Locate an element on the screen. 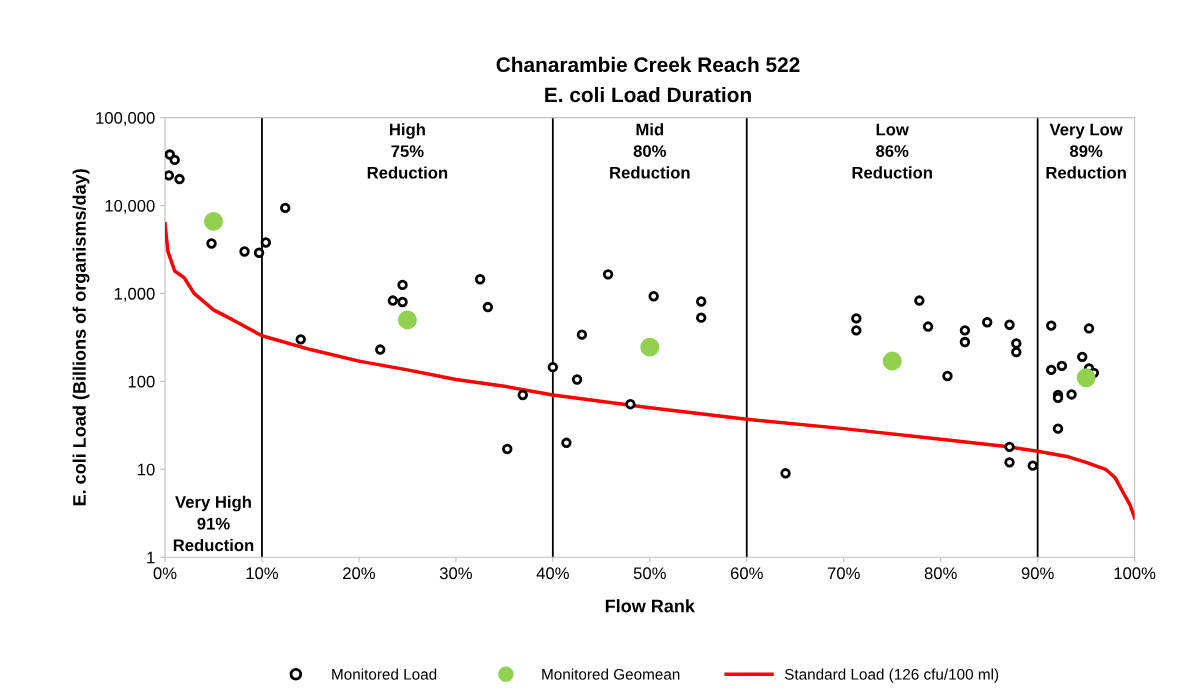  annotation: Low 86% Reduction is located at coordinates (892, 151).